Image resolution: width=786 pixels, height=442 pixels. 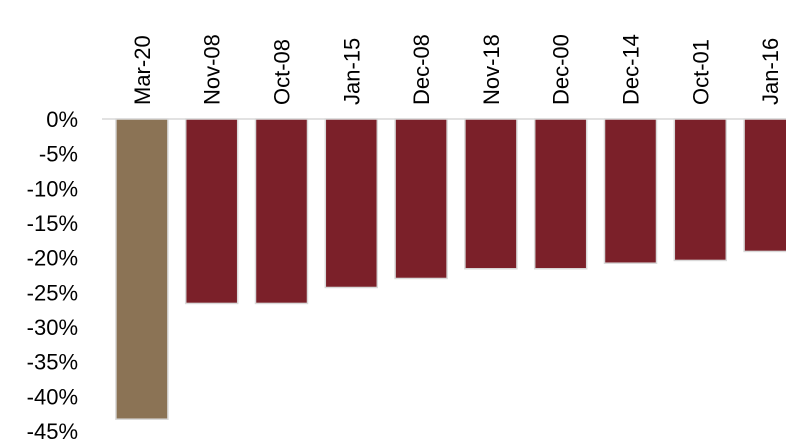 What do you see at coordinates (212, 69) in the screenshot?
I see `x-tick-label: Nov-08` at bounding box center [212, 69].